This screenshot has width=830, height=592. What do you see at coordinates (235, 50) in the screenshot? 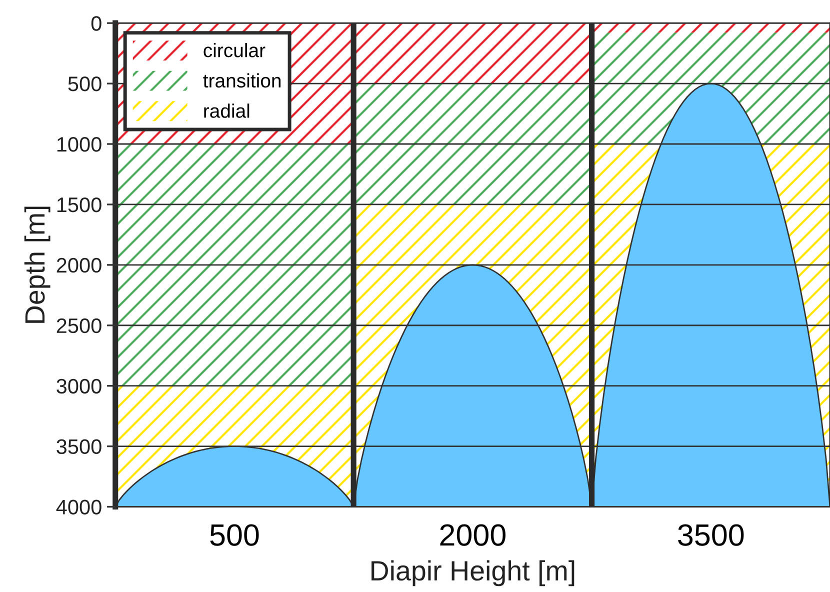
I see `legend-label: circular` at bounding box center [235, 50].